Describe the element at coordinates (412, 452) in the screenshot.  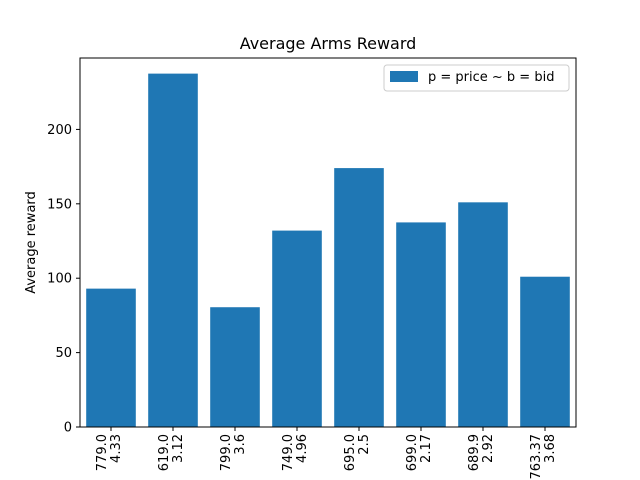
I see `x-tick-label-5-0: 699.0` at that location.